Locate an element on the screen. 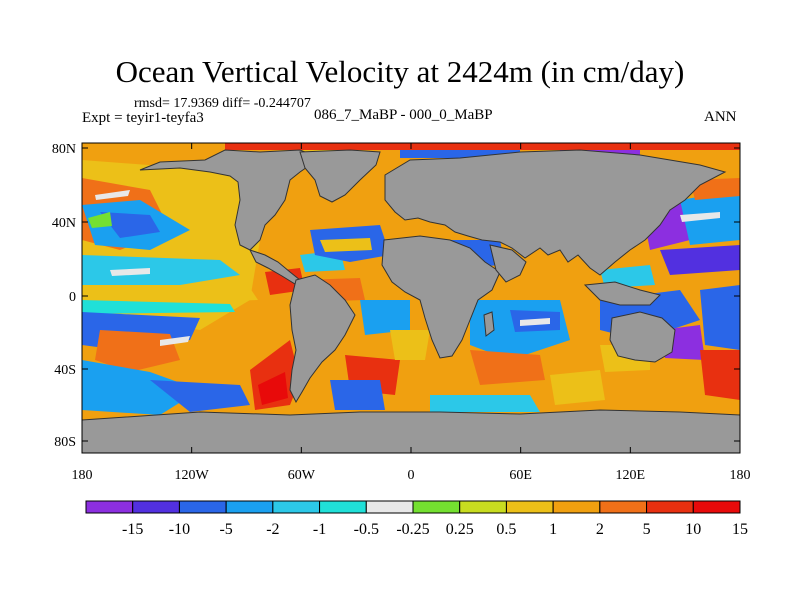 The width and height of the screenshot is (800, 600). colorbar-label: -0.25 is located at coordinates (412, 529).